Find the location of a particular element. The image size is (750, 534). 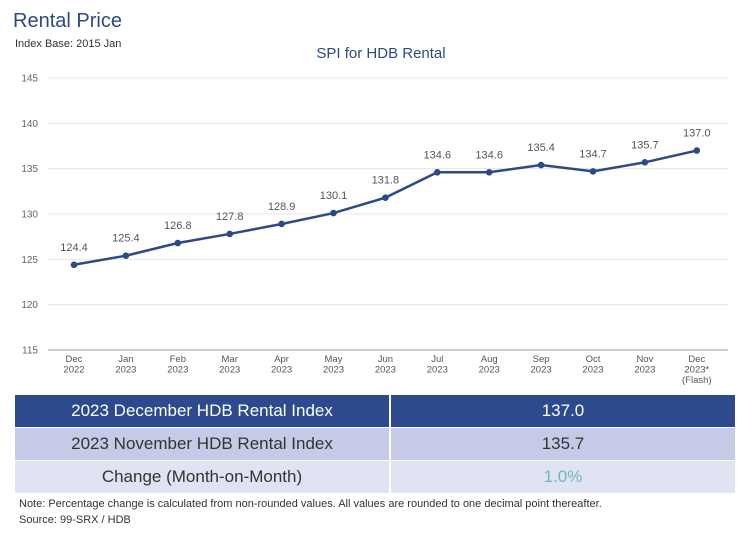

x-tick-label: Mar 2023 is located at coordinates (229, 365).